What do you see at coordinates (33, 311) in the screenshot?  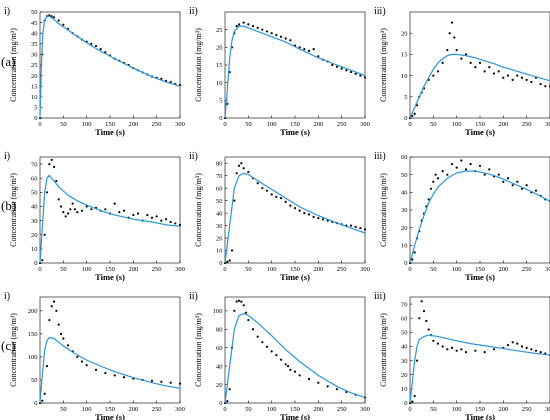 I see `y-tick-label: 200` at bounding box center [33, 311].